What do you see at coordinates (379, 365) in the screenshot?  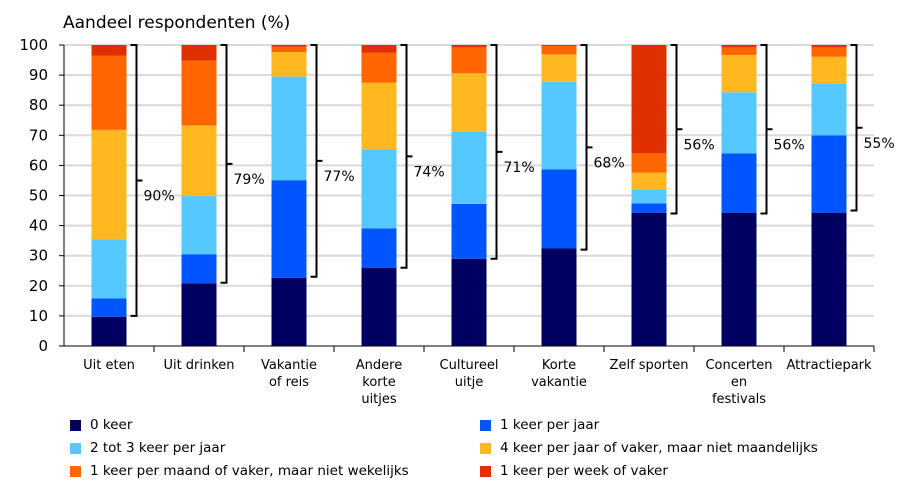 I see `x-tick-label: Andere` at bounding box center [379, 365].